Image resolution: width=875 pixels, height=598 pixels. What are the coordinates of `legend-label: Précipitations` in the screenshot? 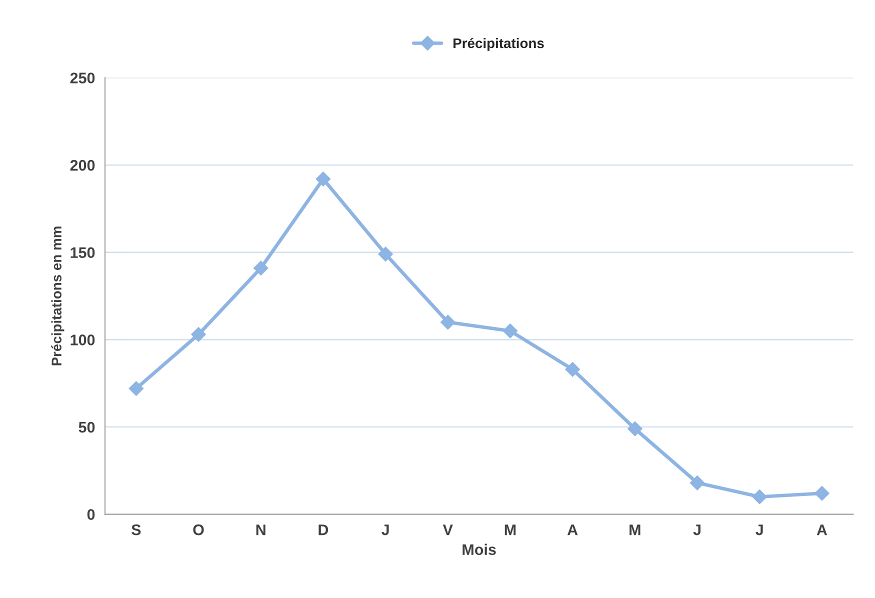 It's located at (499, 44).